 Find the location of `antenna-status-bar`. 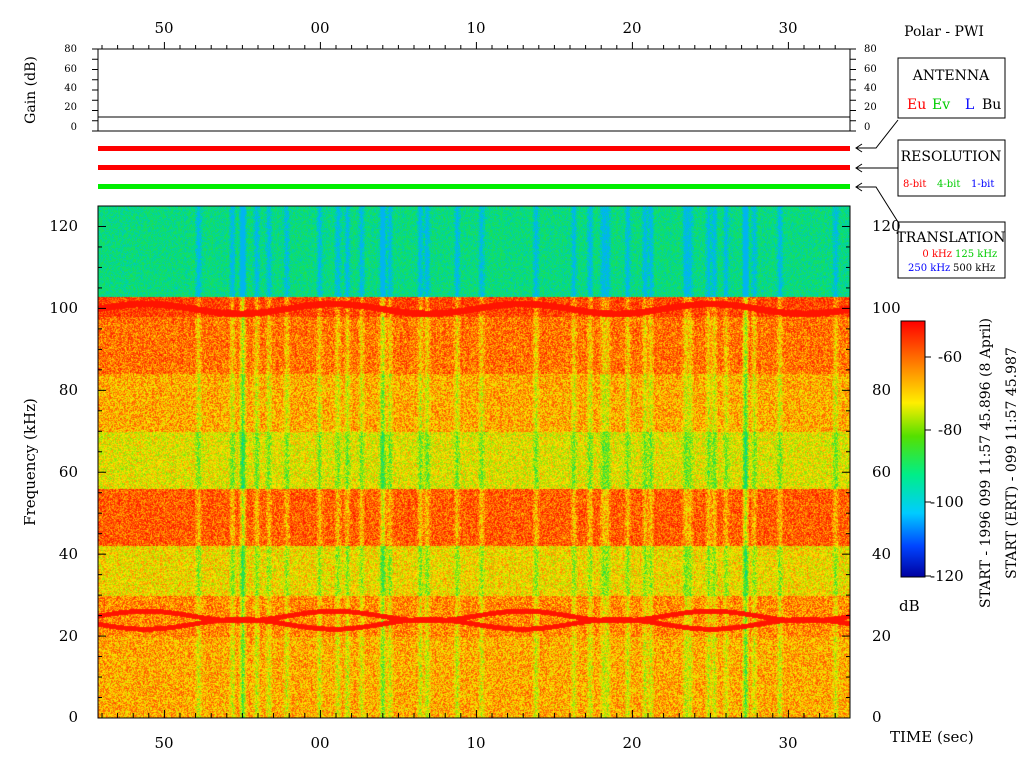

antenna-status-bar is located at coordinates (474, 148).